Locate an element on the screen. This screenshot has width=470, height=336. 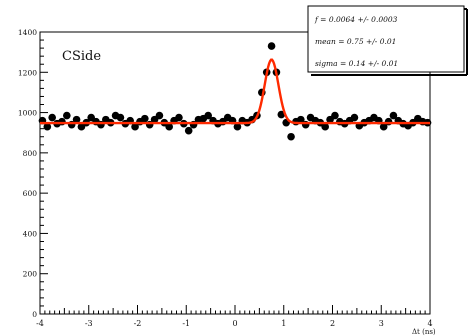
x-tick-label: 1 is located at coordinates (283, 323).